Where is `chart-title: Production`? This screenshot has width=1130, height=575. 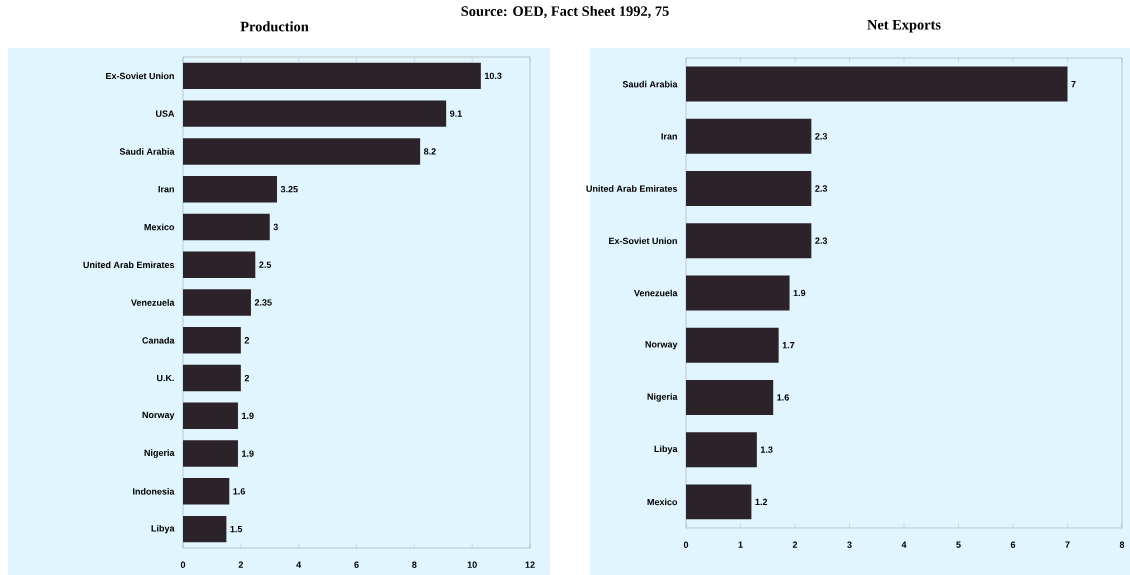
chart-title: Production is located at coordinates (274, 26).